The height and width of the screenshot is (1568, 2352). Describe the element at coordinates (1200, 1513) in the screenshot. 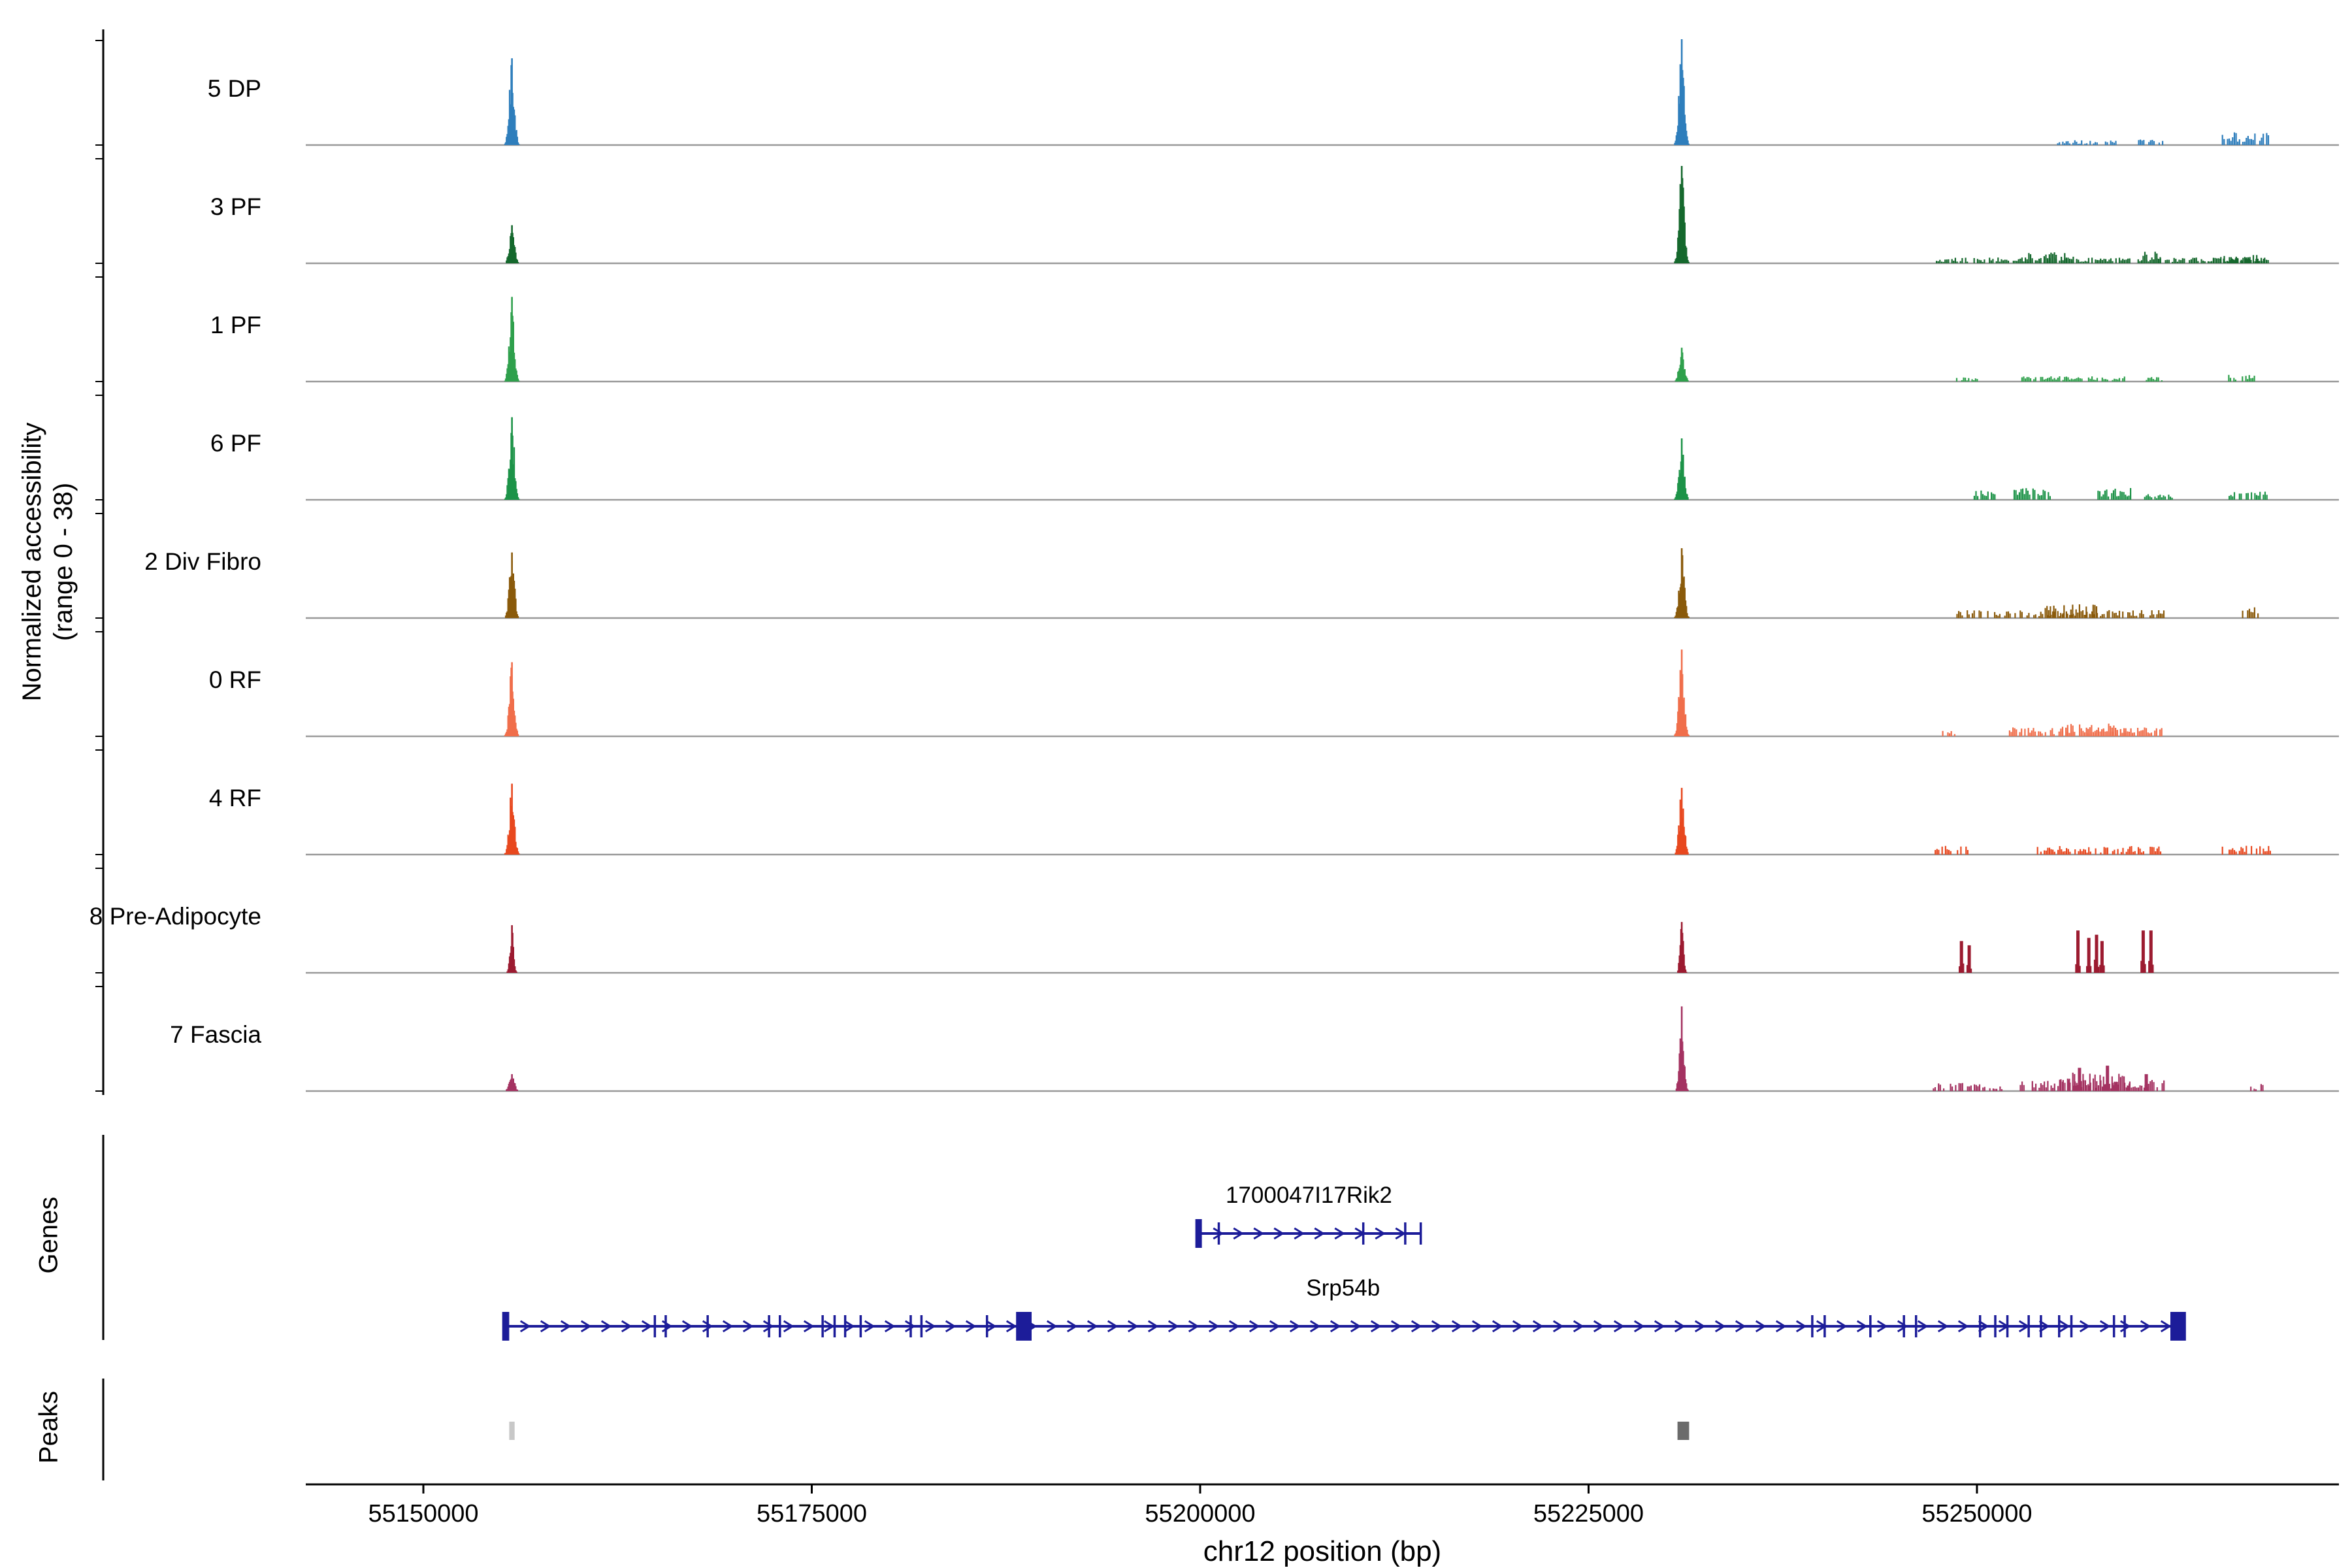

I see `x-tick-label-55200000: 55200000` at that location.